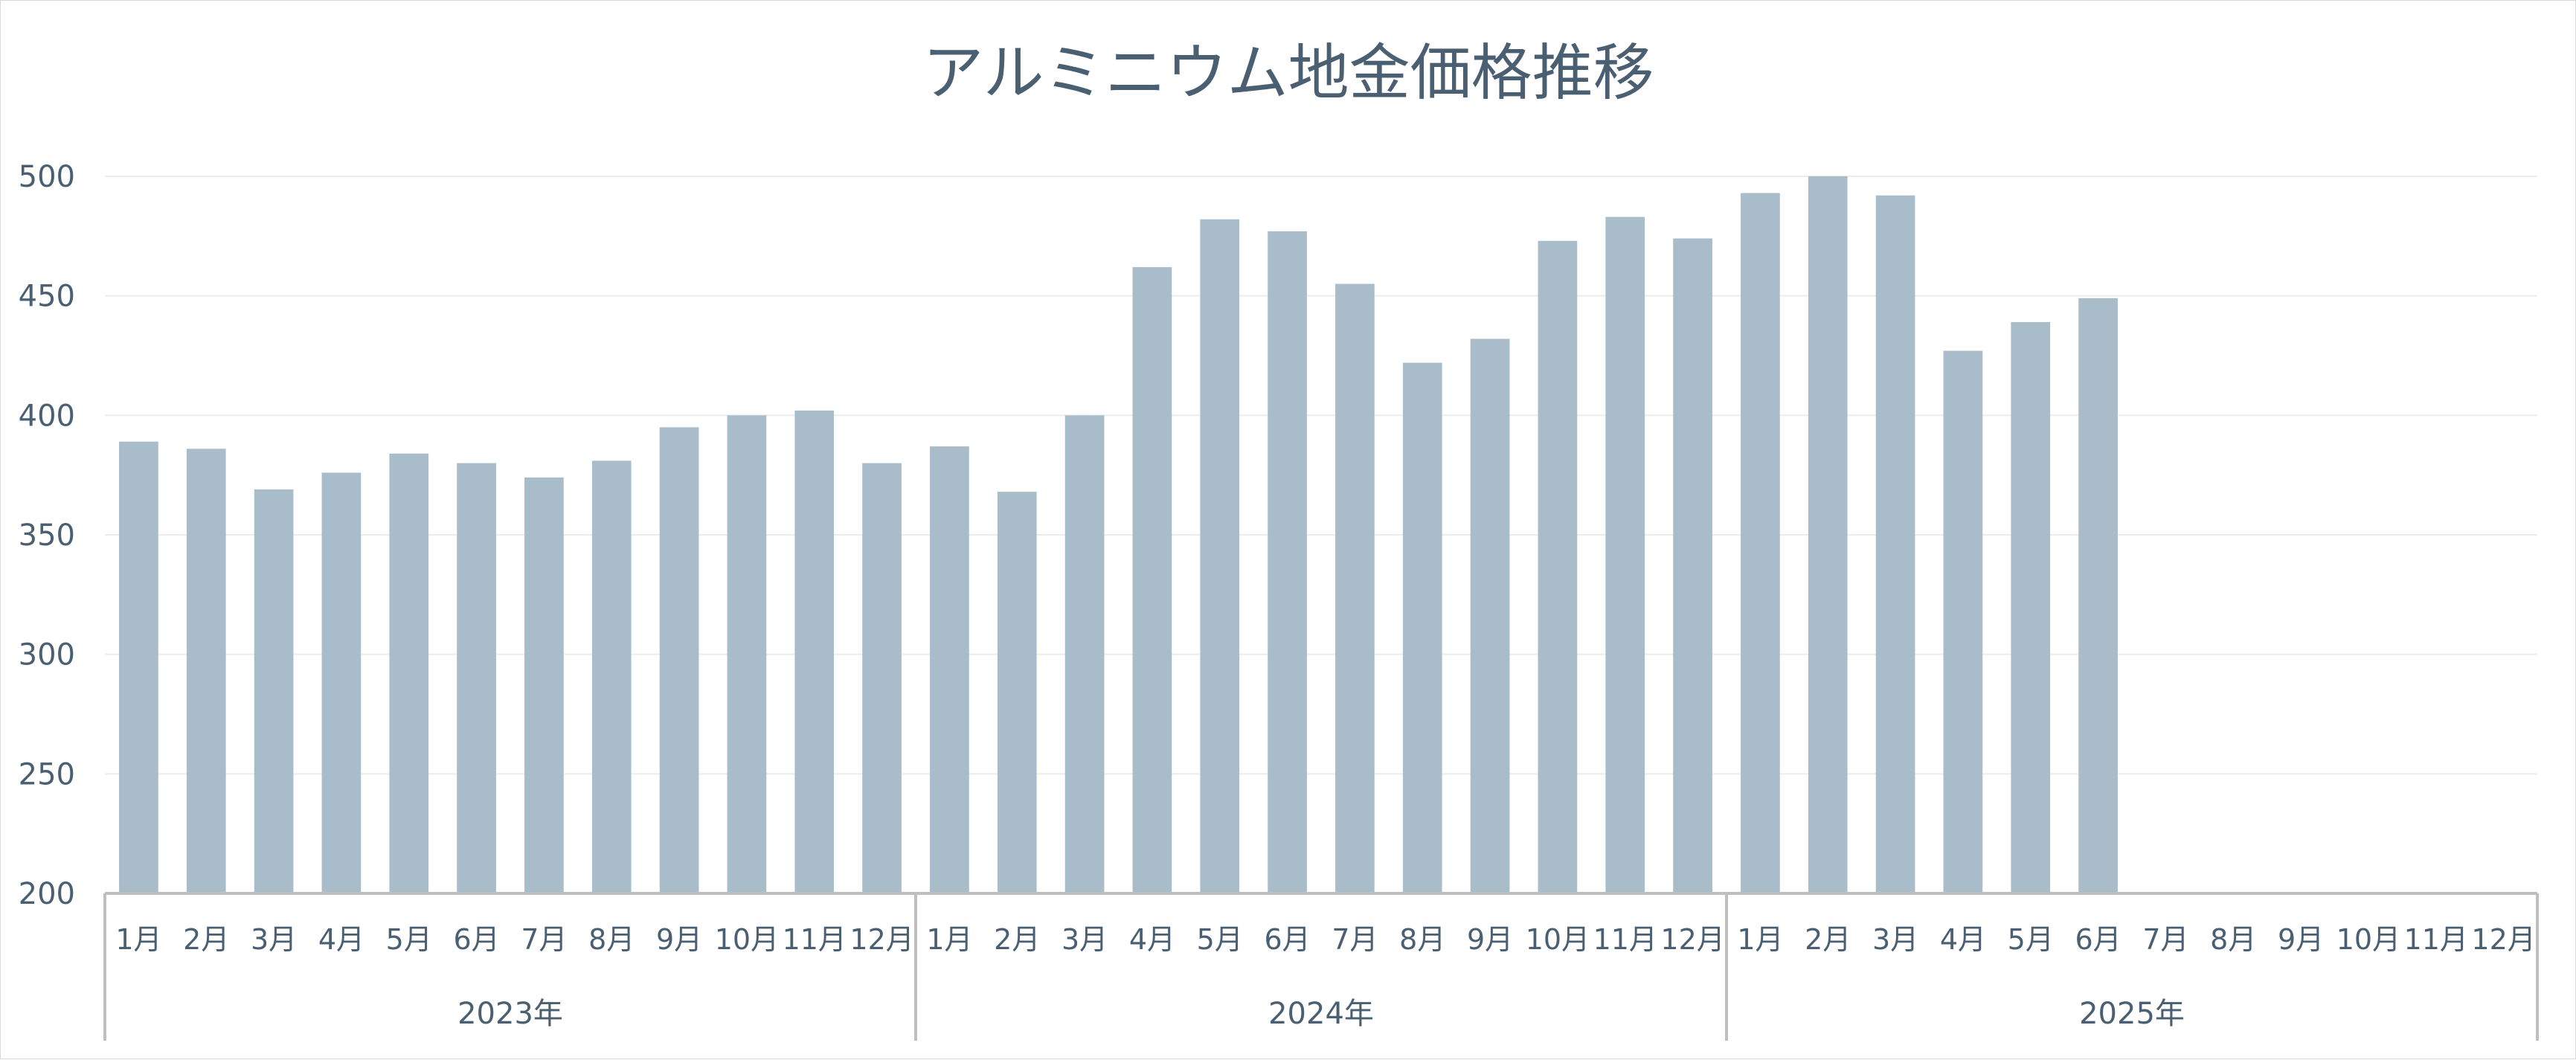 The height and width of the screenshot is (1060, 2576). I want to click on y-tick-label: 250, so click(47, 774).